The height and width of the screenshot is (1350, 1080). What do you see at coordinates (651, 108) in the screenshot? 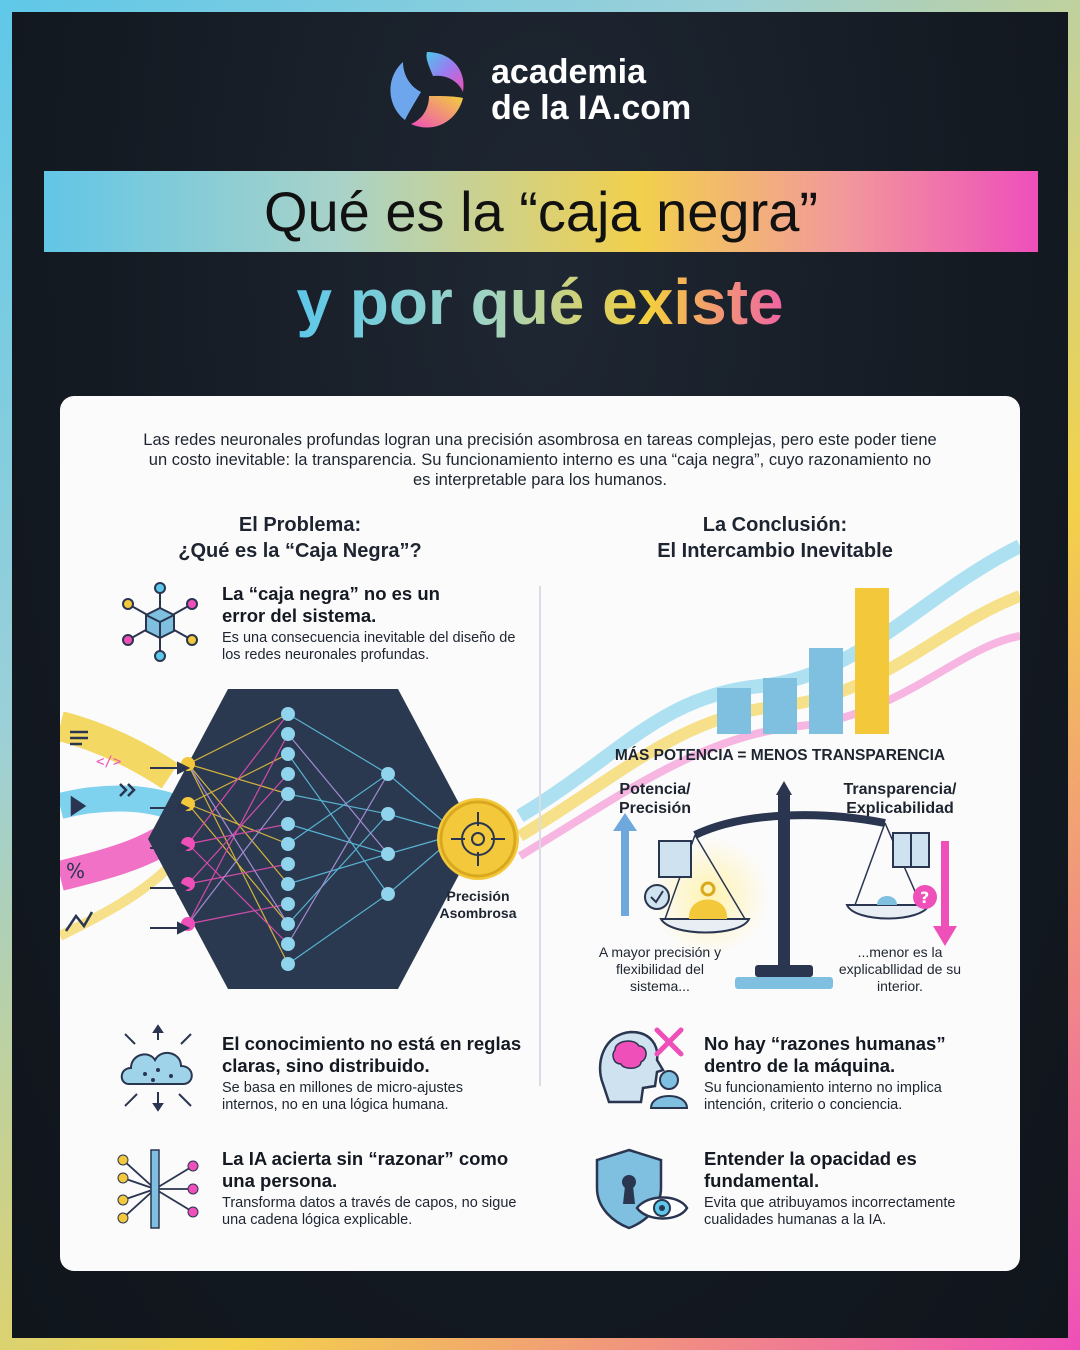
I see `logo-line2-suffix: .com` at bounding box center [651, 108].